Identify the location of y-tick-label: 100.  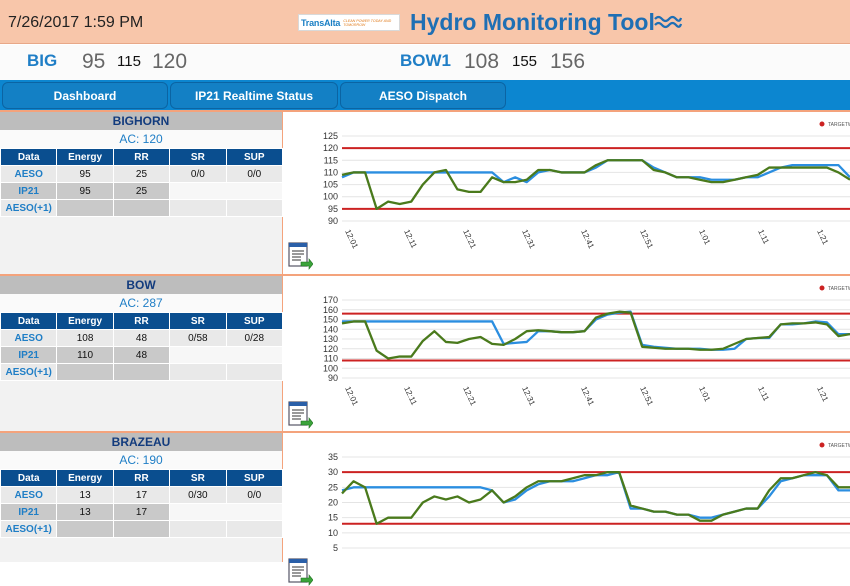
(330, 197).